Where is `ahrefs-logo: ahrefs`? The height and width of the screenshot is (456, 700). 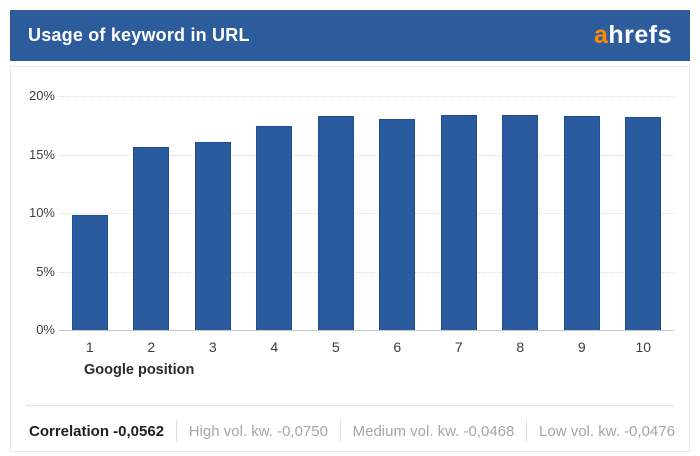
ahrefs-logo: ahrefs is located at coordinates (633, 35).